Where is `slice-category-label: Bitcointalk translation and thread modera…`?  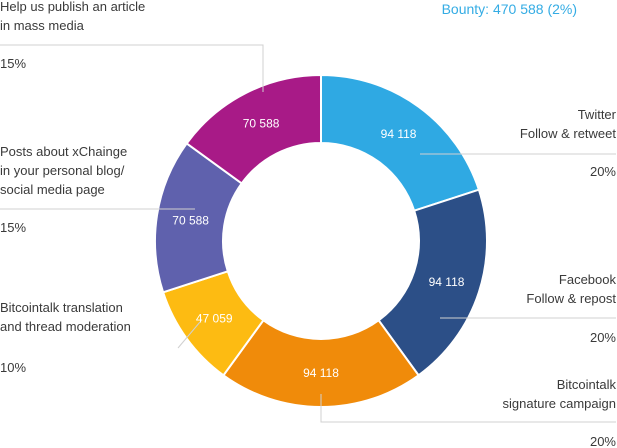
slice-category-label: Bitcointalk translation and thread modera… is located at coordinates (65, 317).